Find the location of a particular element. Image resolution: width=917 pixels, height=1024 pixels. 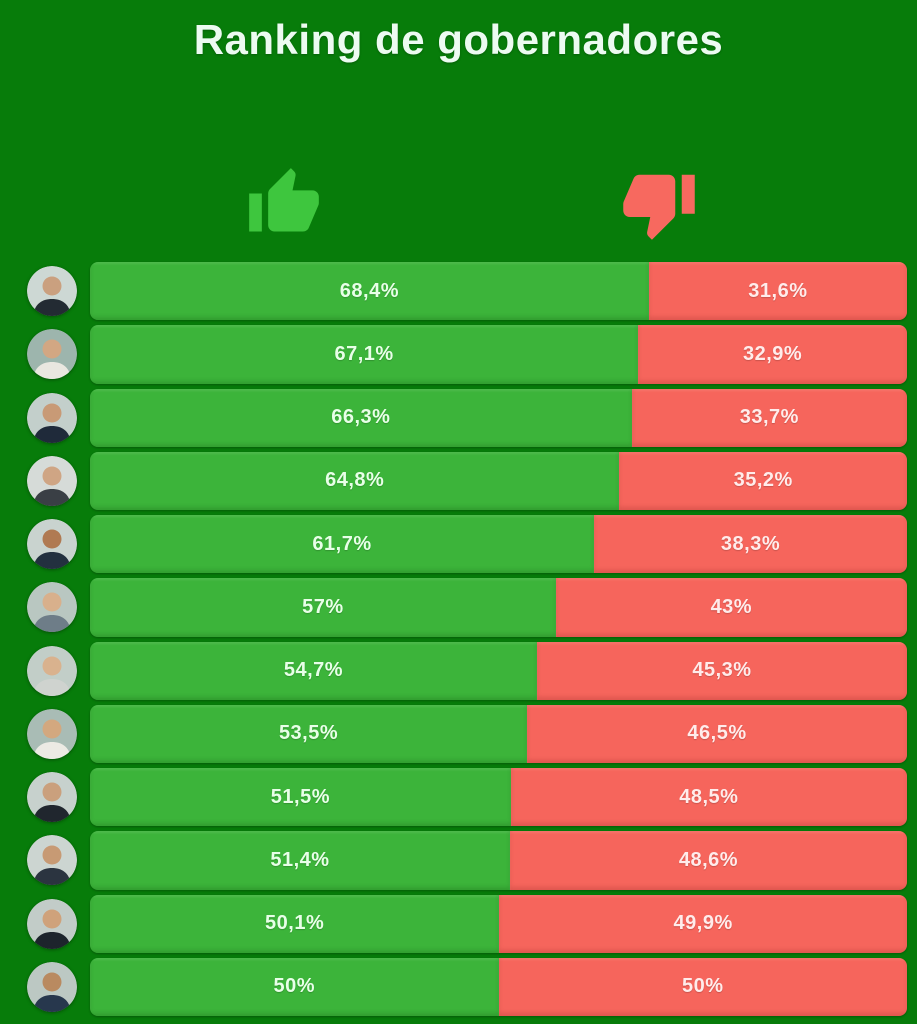

approve-segment: 53,5% is located at coordinates (309, 733).